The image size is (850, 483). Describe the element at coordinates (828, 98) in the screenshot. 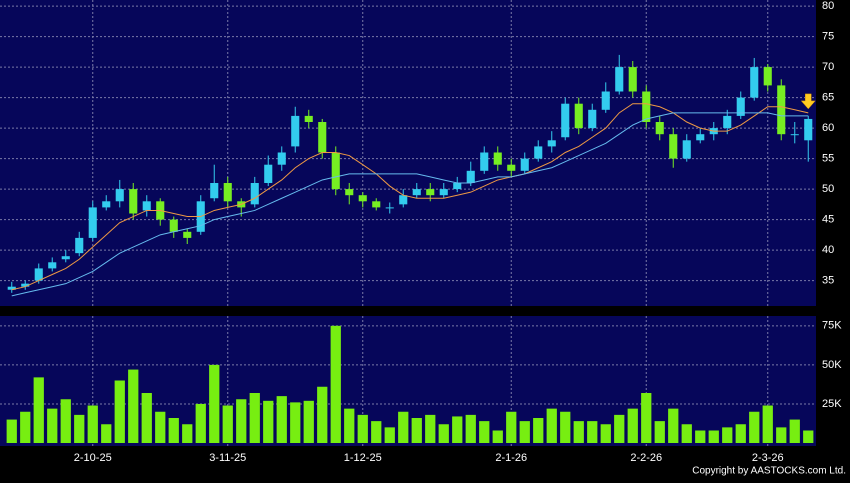

I see `y-tick-label: 65` at that location.